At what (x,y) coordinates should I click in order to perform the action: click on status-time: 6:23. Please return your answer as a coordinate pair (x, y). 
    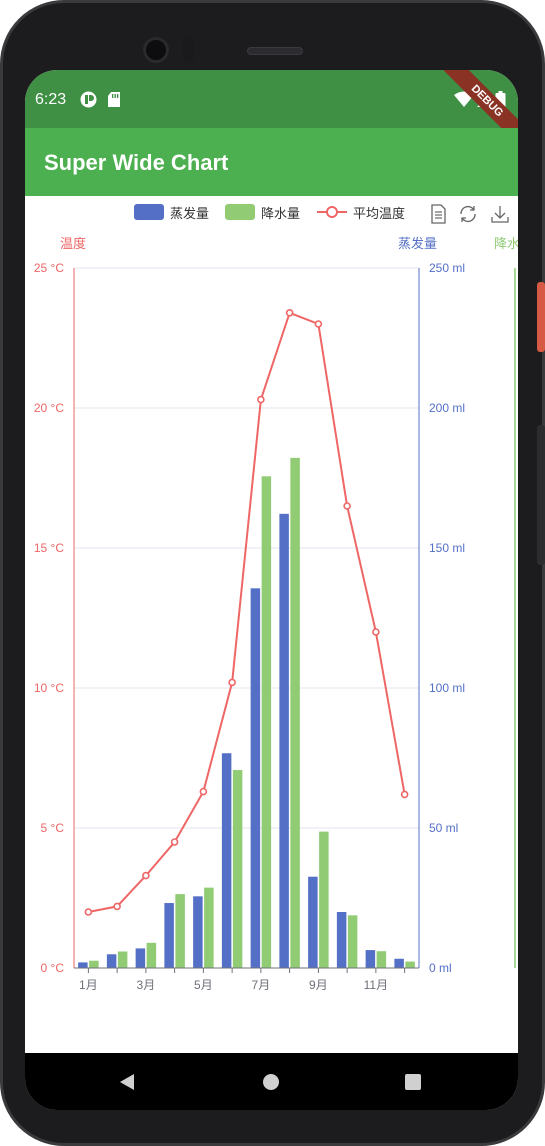
    Looking at the image, I should click on (51, 99).